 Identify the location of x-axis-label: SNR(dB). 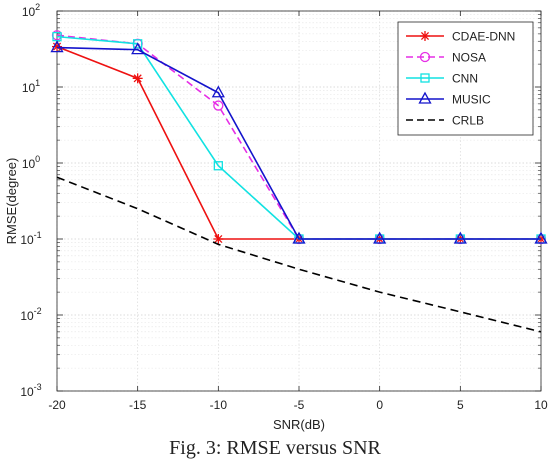
(299, 424).